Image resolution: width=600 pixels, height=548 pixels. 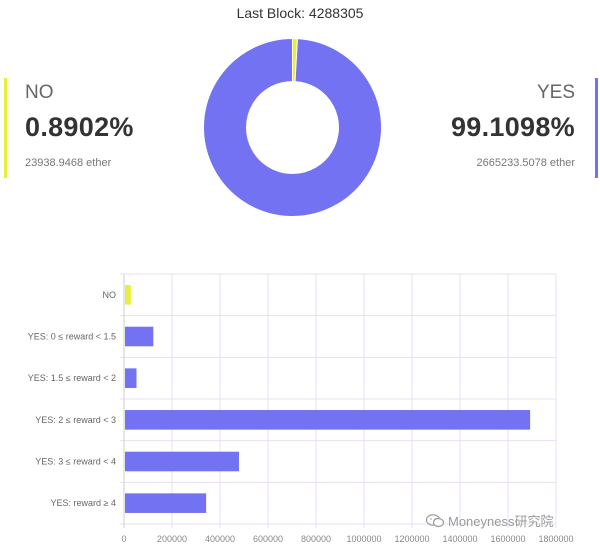 I want to click on x-tick-label: 600000, so click(x=268, y=539).